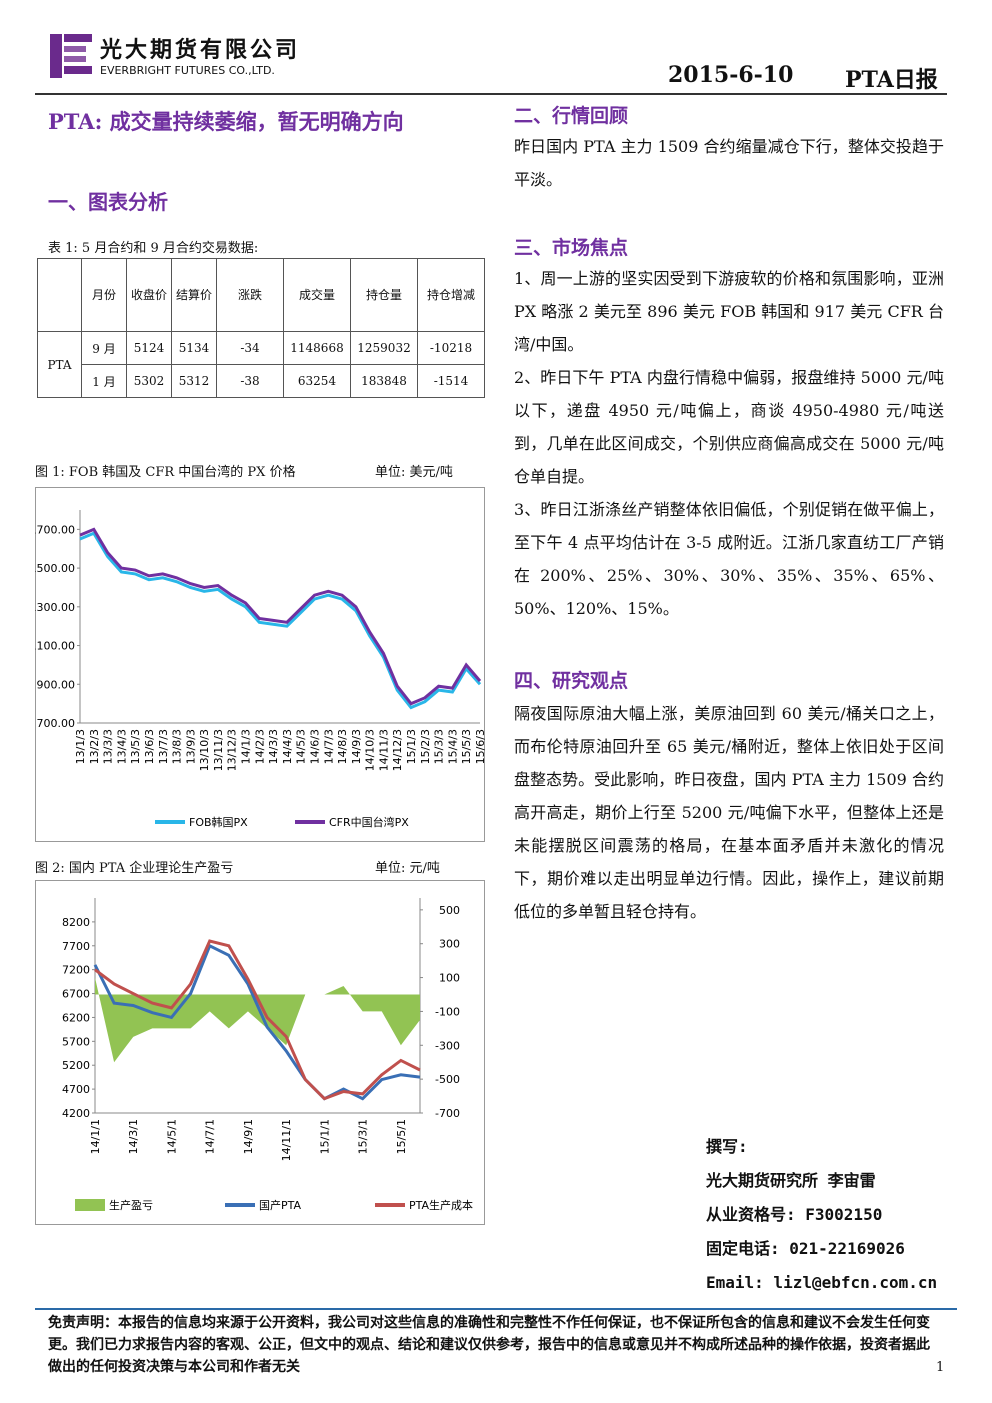 The width and height of the screenshot is (992, 1403). I want to click on table-cell: 63254, so click(317, 381).